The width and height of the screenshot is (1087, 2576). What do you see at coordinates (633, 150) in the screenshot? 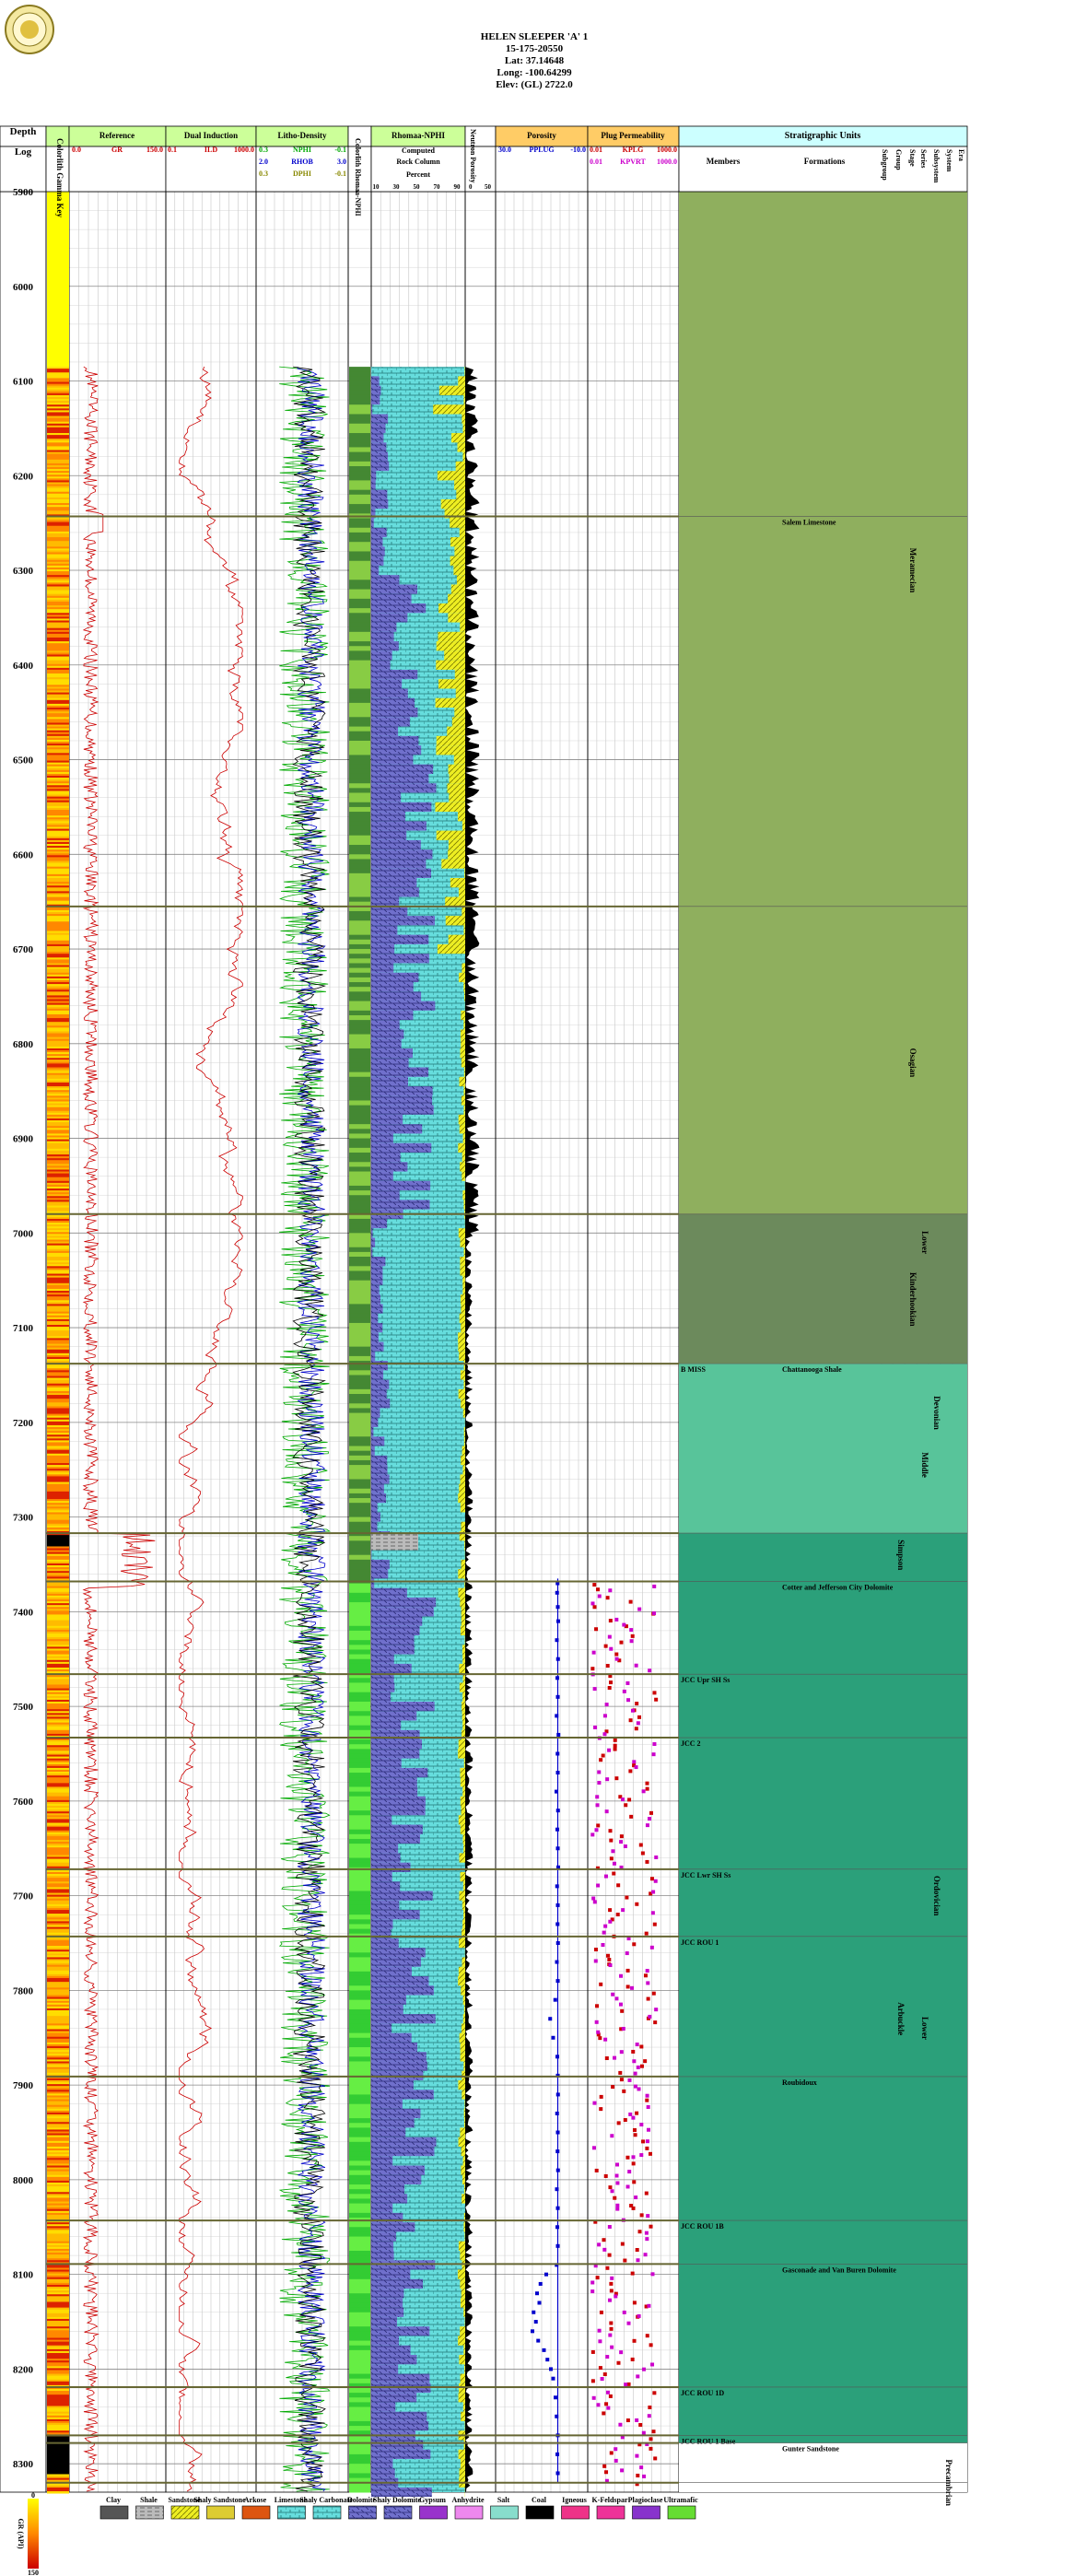
I see `perm-c1-name: KPLG` at bounding box center [633, 150].